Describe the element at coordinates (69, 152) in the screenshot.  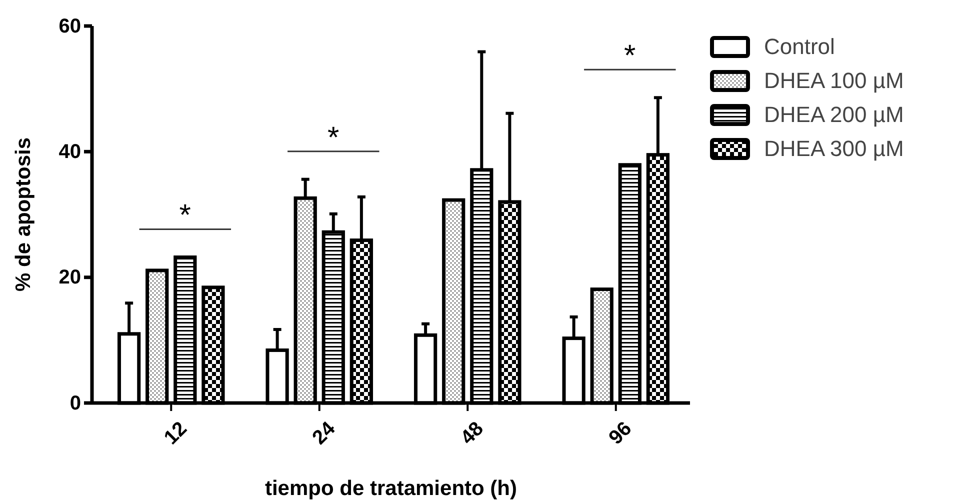
I see `y-tick-label: 40` at that location.